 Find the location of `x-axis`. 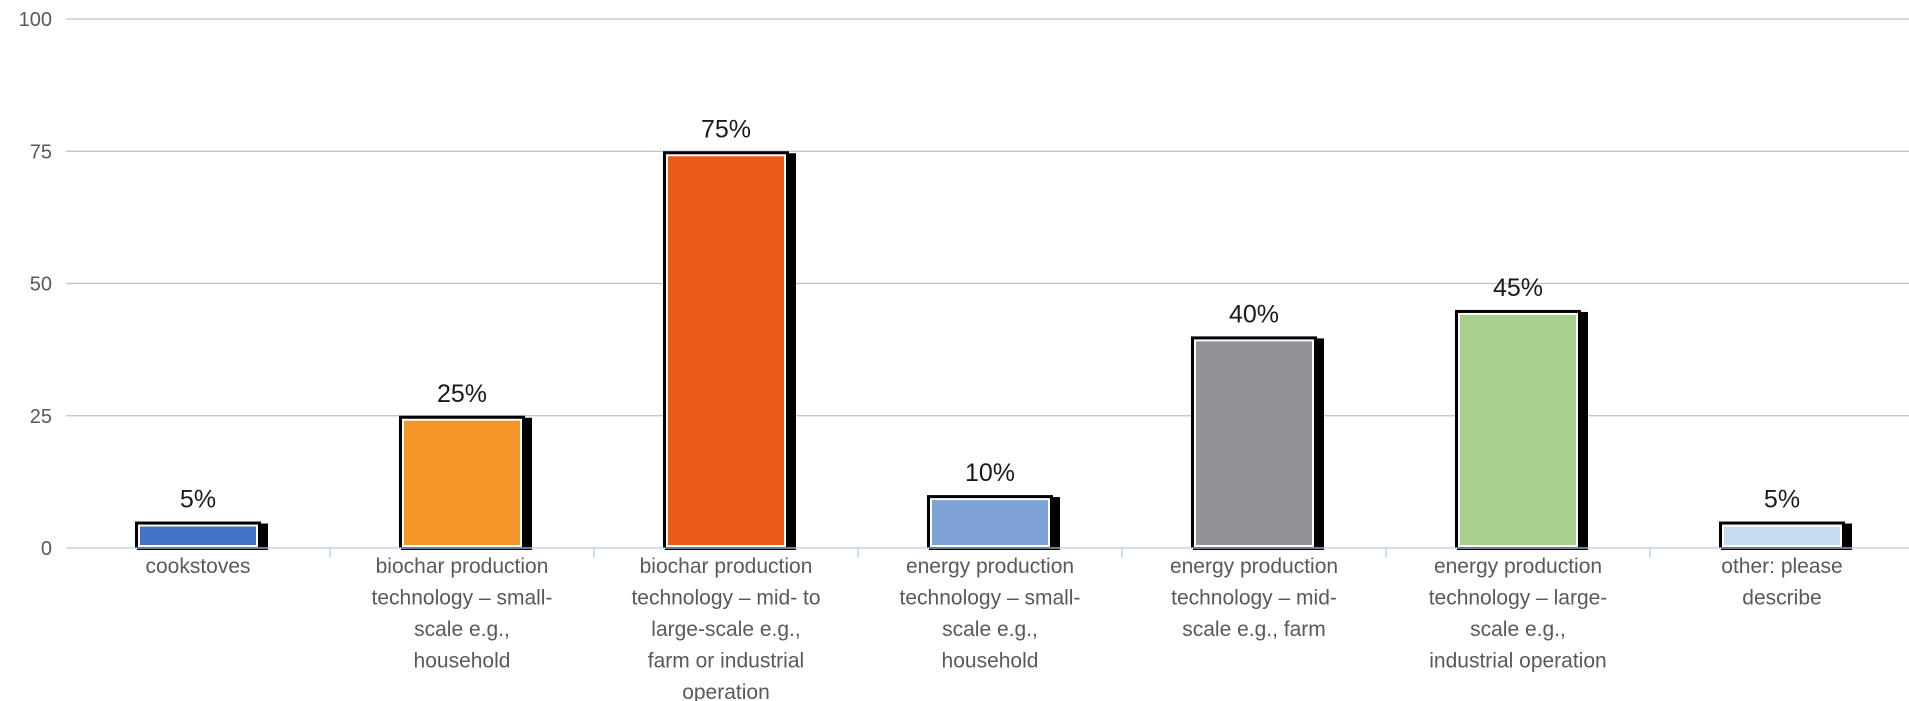

x-axis is located at coordinates (987, 552).